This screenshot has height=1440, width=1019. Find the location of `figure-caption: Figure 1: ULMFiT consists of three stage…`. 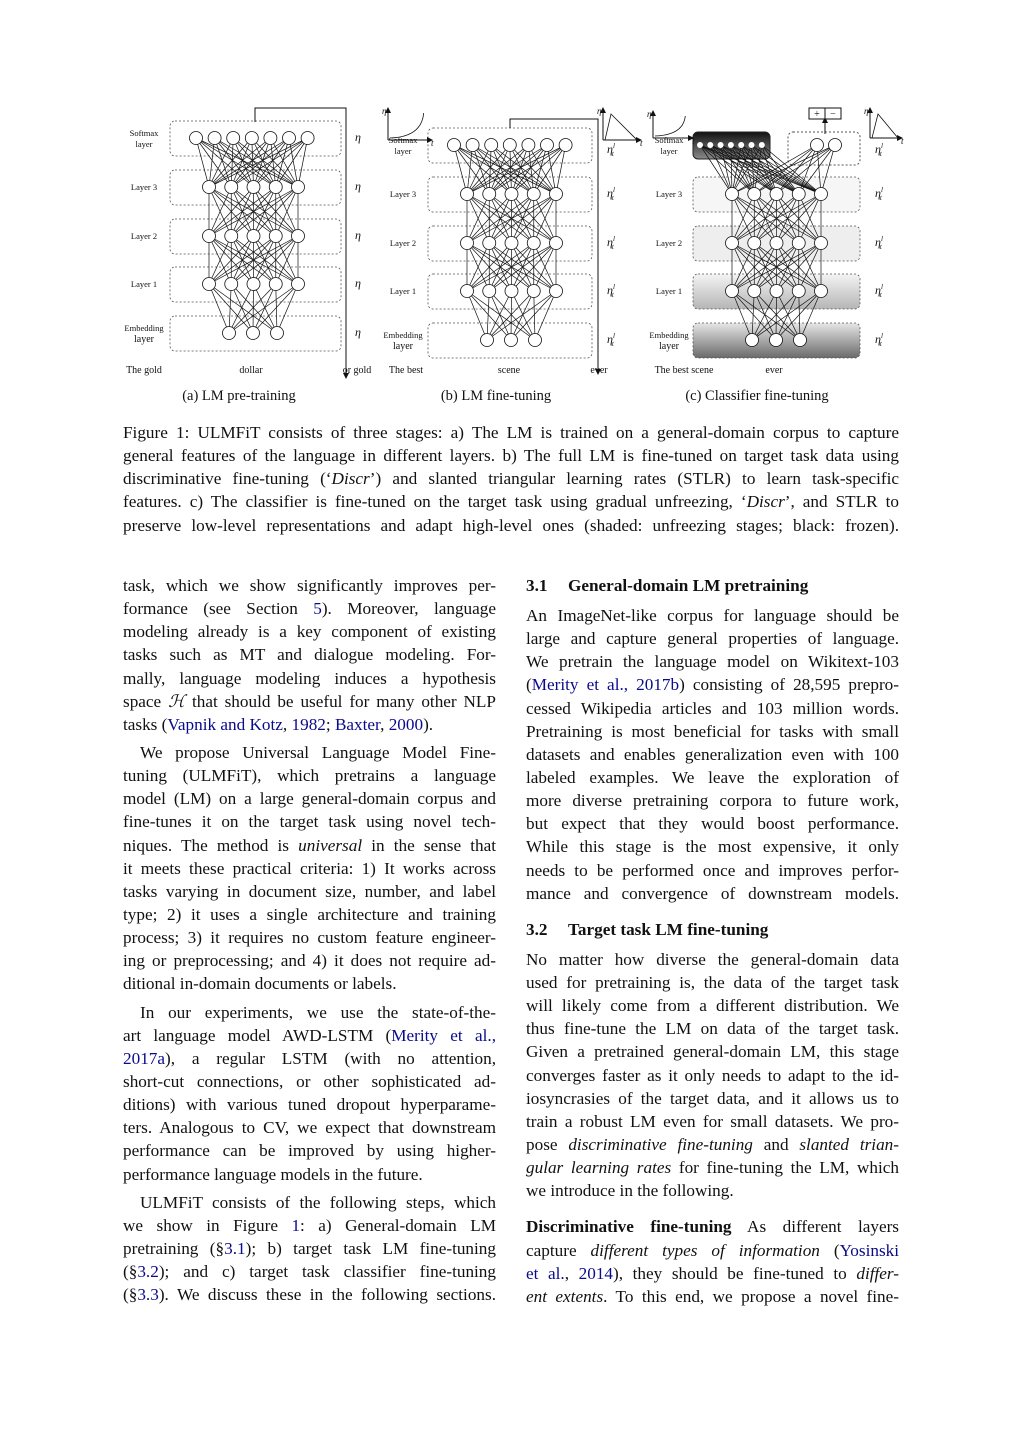

figure-caption: Figure 1: ULMFiT consists of three stage… is located at coordinates (511, 479).